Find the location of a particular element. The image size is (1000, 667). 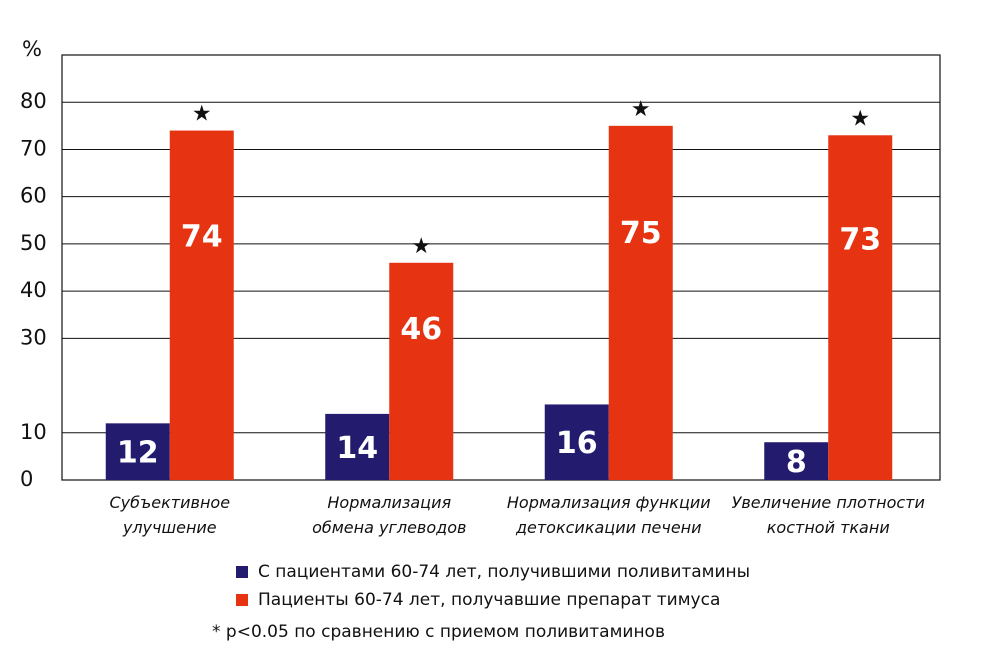

y-tick-label: 80 is located at coordinates (33, 101).